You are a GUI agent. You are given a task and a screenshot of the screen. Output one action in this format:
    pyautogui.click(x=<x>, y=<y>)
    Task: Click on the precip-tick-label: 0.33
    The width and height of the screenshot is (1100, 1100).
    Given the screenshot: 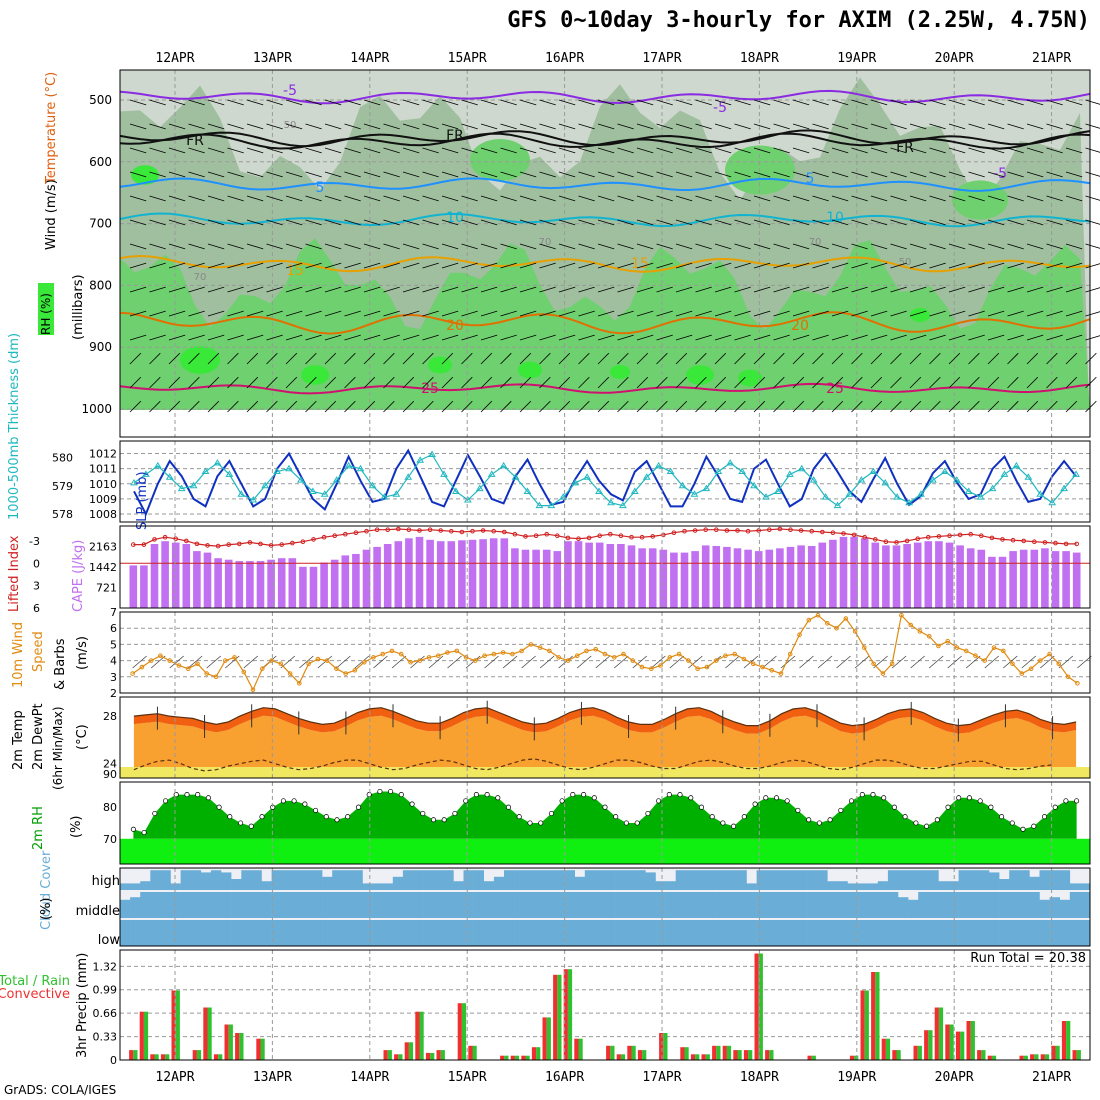 What is the action you would take?
    pyautogui.click(x=105, y=1037)
    